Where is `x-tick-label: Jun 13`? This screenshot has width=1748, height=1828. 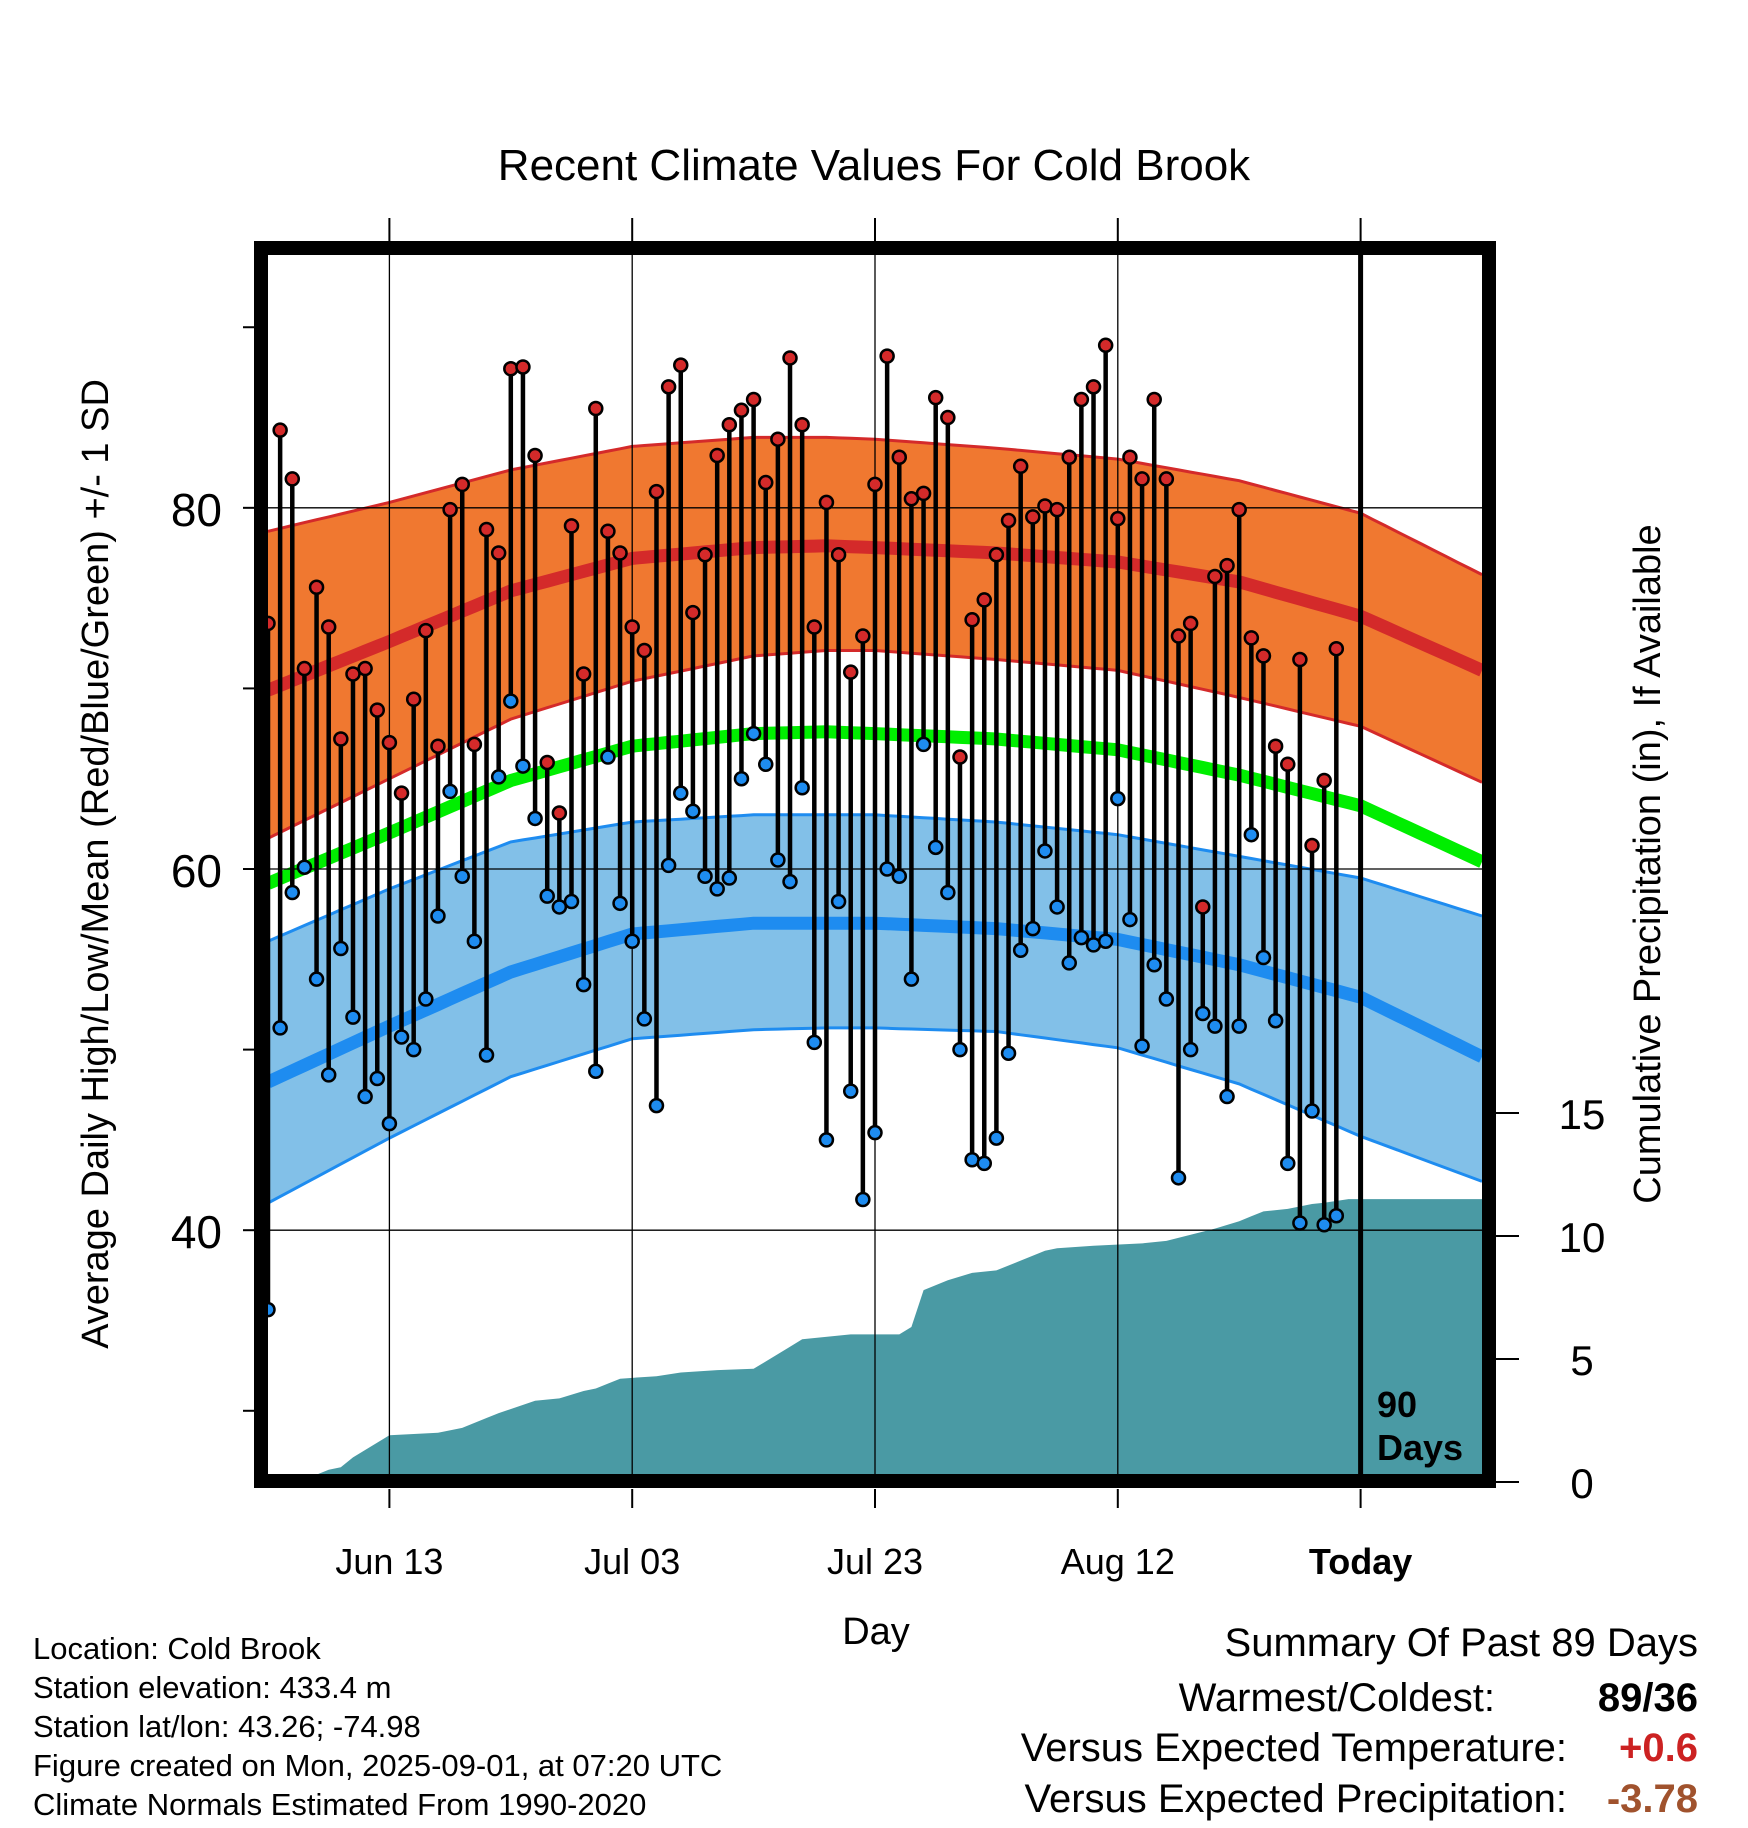
x-tick-label: Jun 13 is located at coordinates (389, 1561).